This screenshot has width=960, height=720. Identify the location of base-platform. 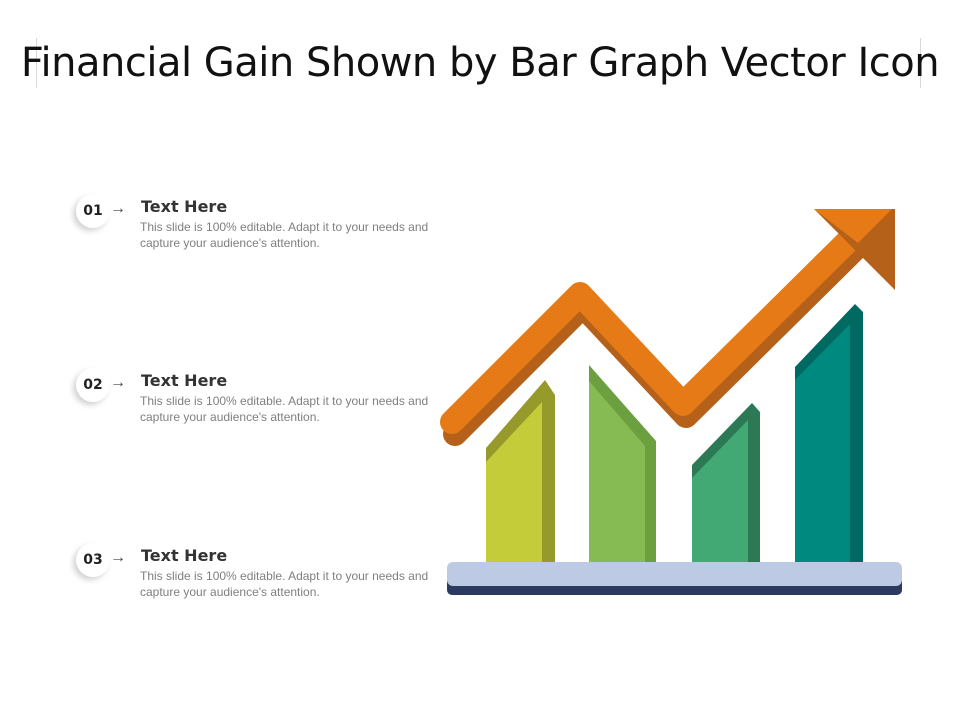
(674, 574).